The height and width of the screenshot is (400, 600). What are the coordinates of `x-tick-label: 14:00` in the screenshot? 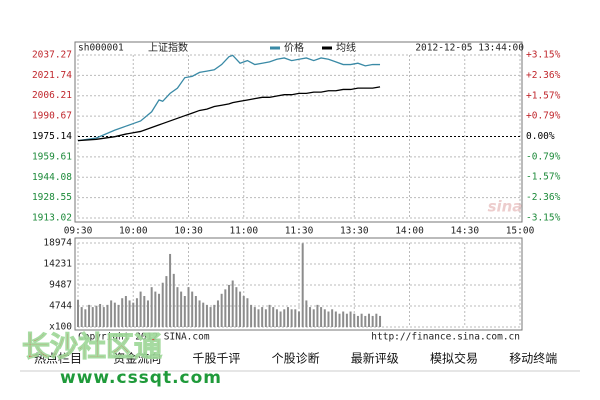 It's located at (409, 231).